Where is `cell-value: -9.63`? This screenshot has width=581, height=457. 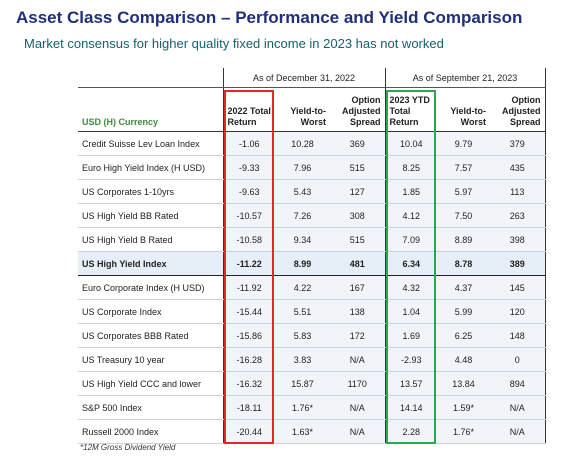 cell-value: -9.63 is located at coordinates (248, 191).